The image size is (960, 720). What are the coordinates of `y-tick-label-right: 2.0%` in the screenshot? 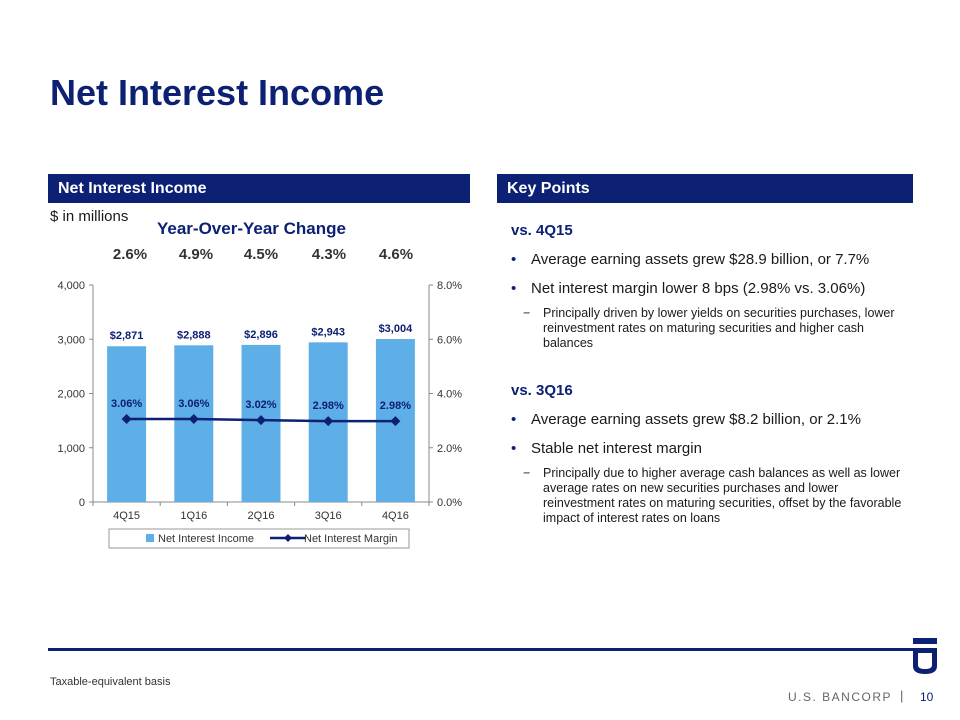 It's located at (449, 449).